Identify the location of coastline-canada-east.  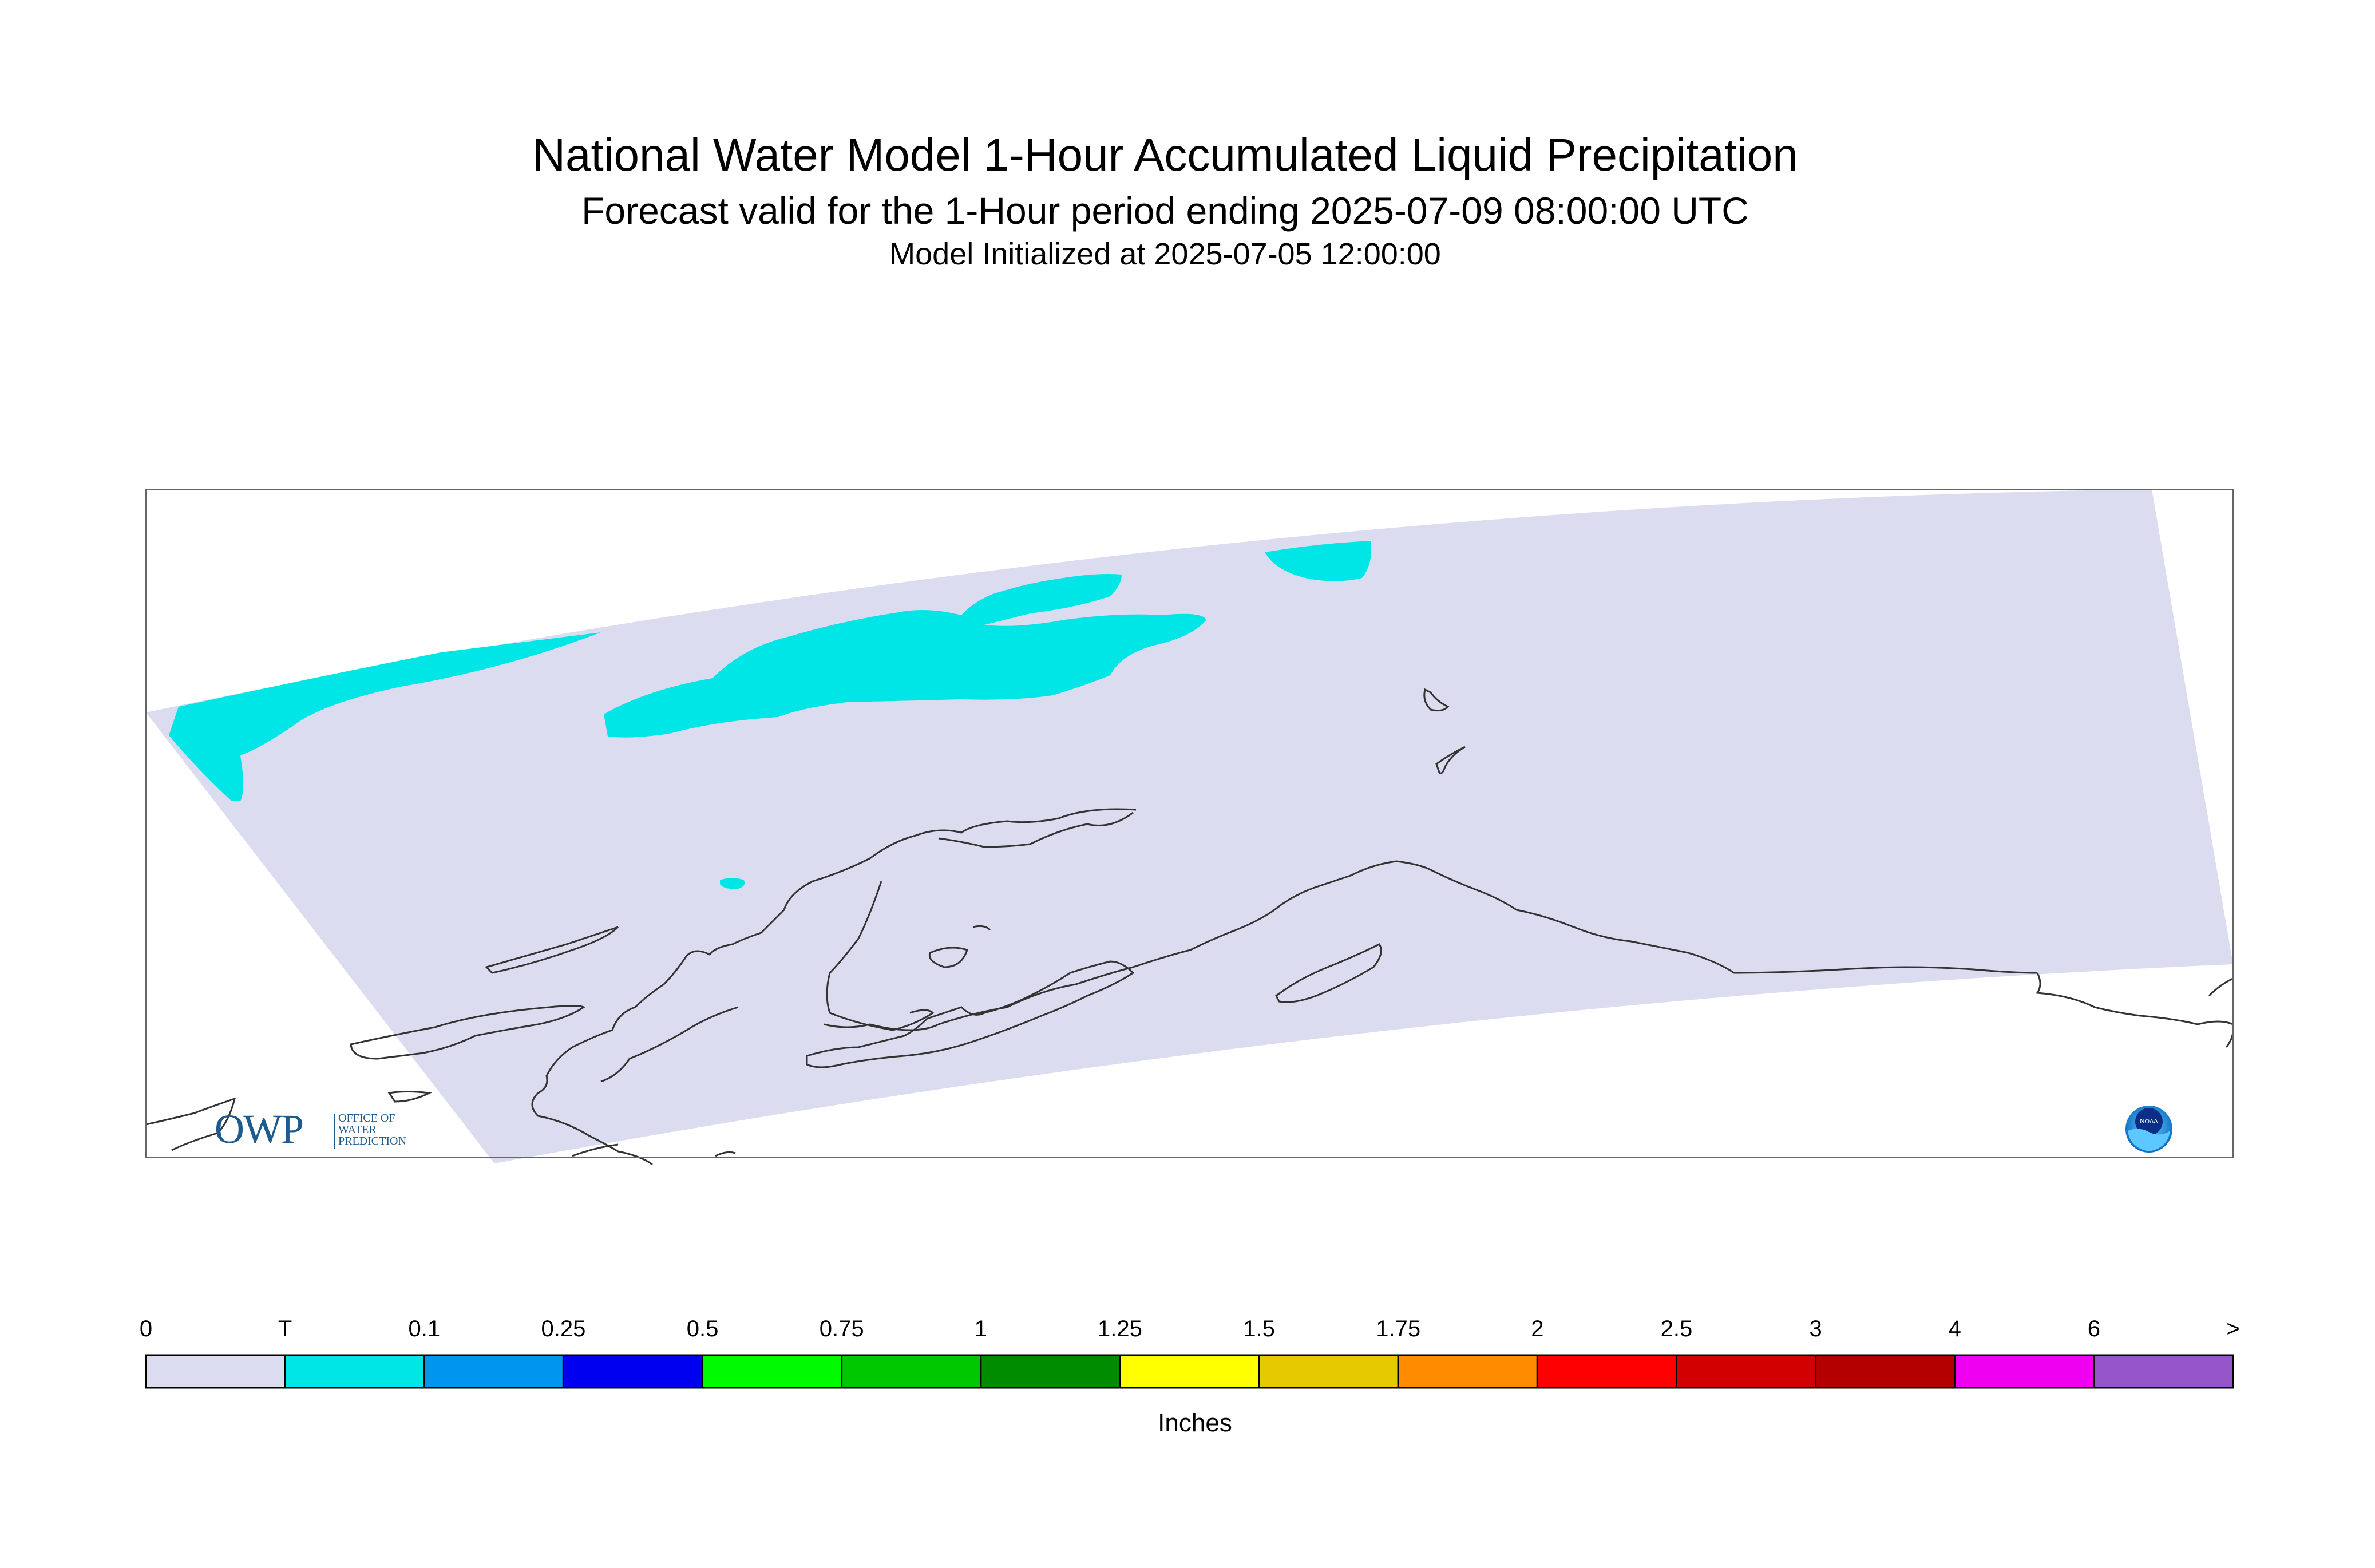
(2221, 1012).